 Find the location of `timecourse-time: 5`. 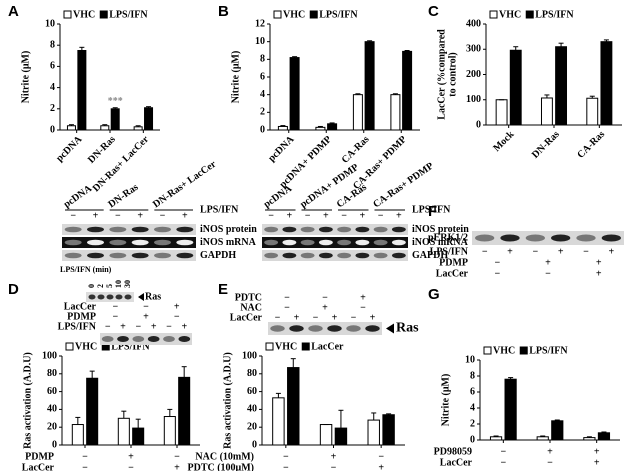

timecourse-time: 5 is located at coordinates (109, 286).